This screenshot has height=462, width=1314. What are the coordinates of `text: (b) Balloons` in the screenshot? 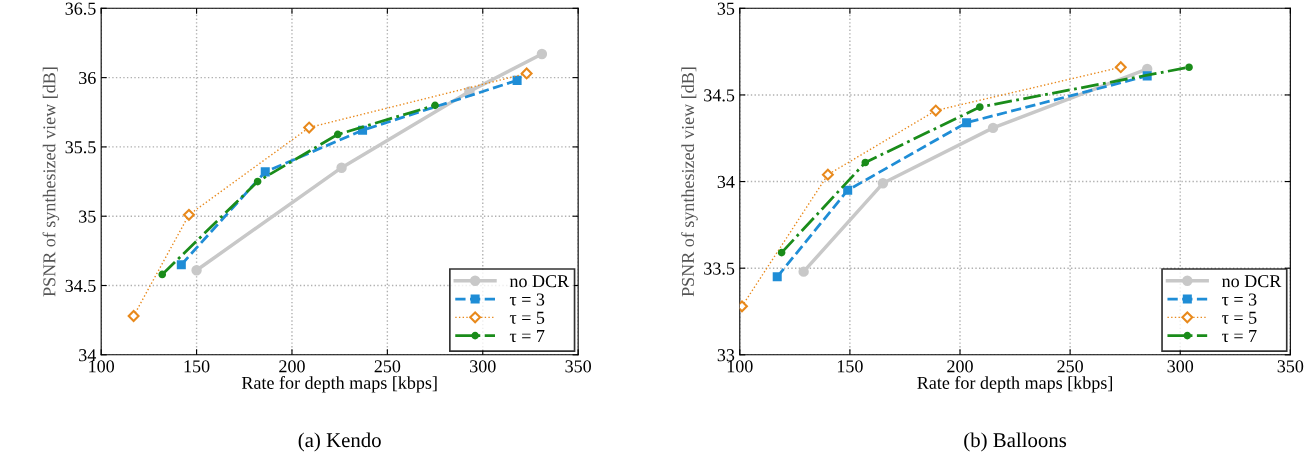 It's located at (1015, 442).